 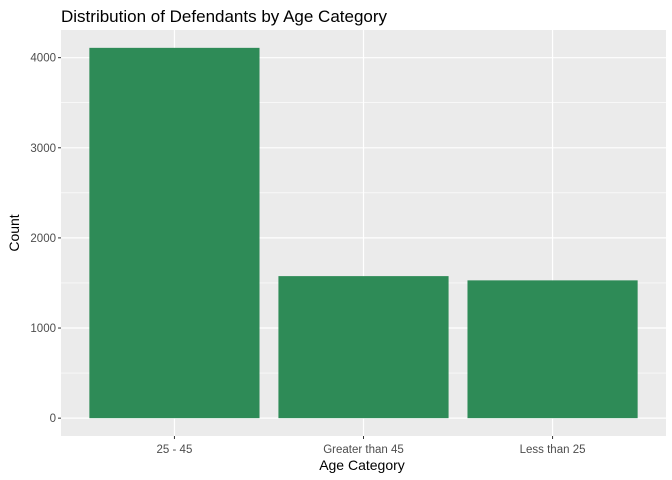 What do you see at coordinates (43, 329) in the screenshot?
I see `y-tick-label: 1000` at bounding box center [43, 329].